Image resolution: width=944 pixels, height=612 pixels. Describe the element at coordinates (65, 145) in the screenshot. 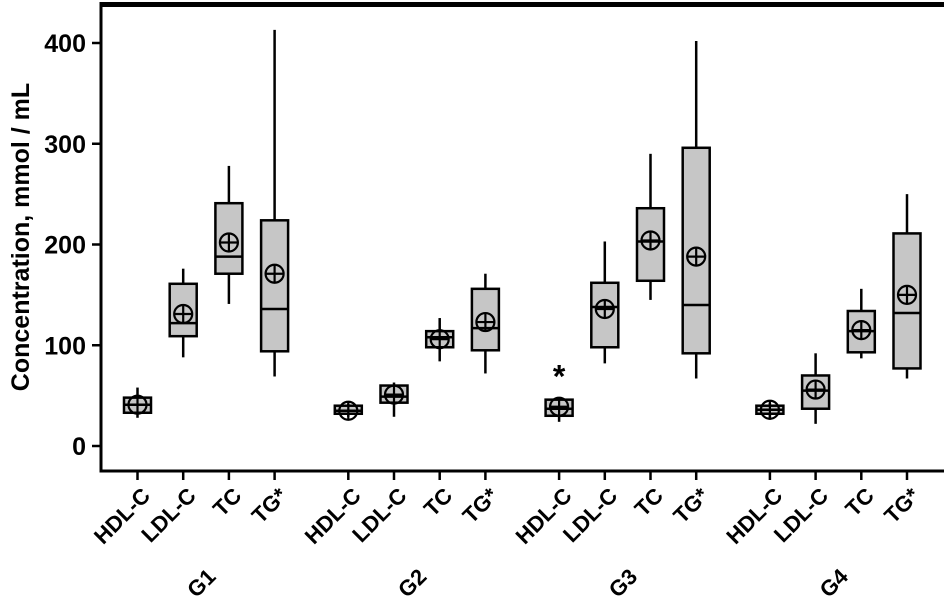

I see `y-tick-label: 300` at that location.